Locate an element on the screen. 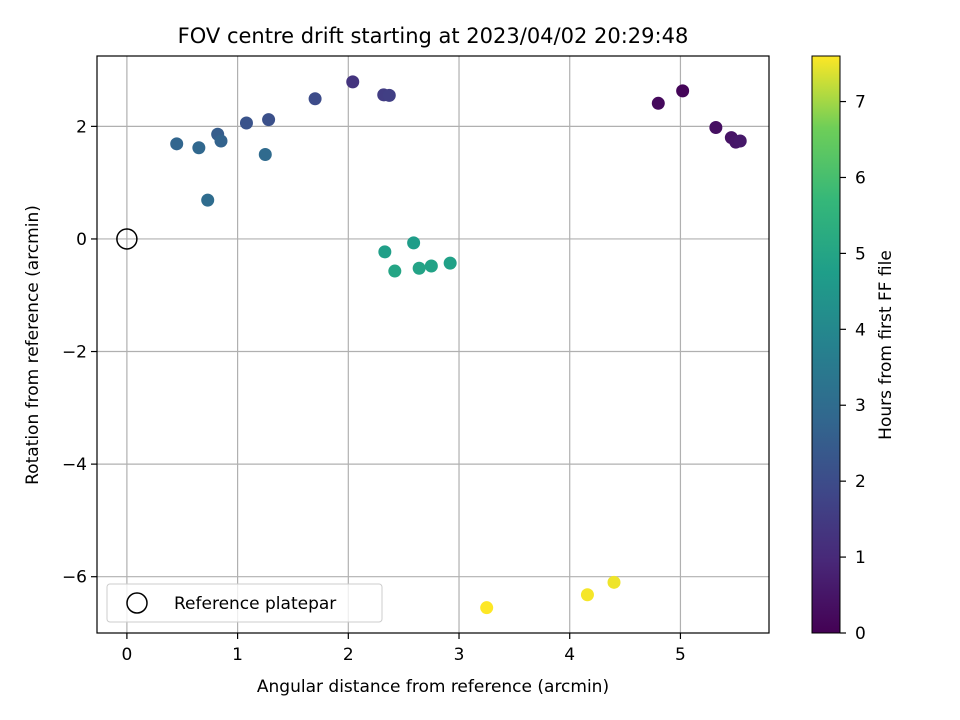 Image resolution: width=960 pixels, height=720 pixels. legend-marker-icon is located at coordinates (137, 603).